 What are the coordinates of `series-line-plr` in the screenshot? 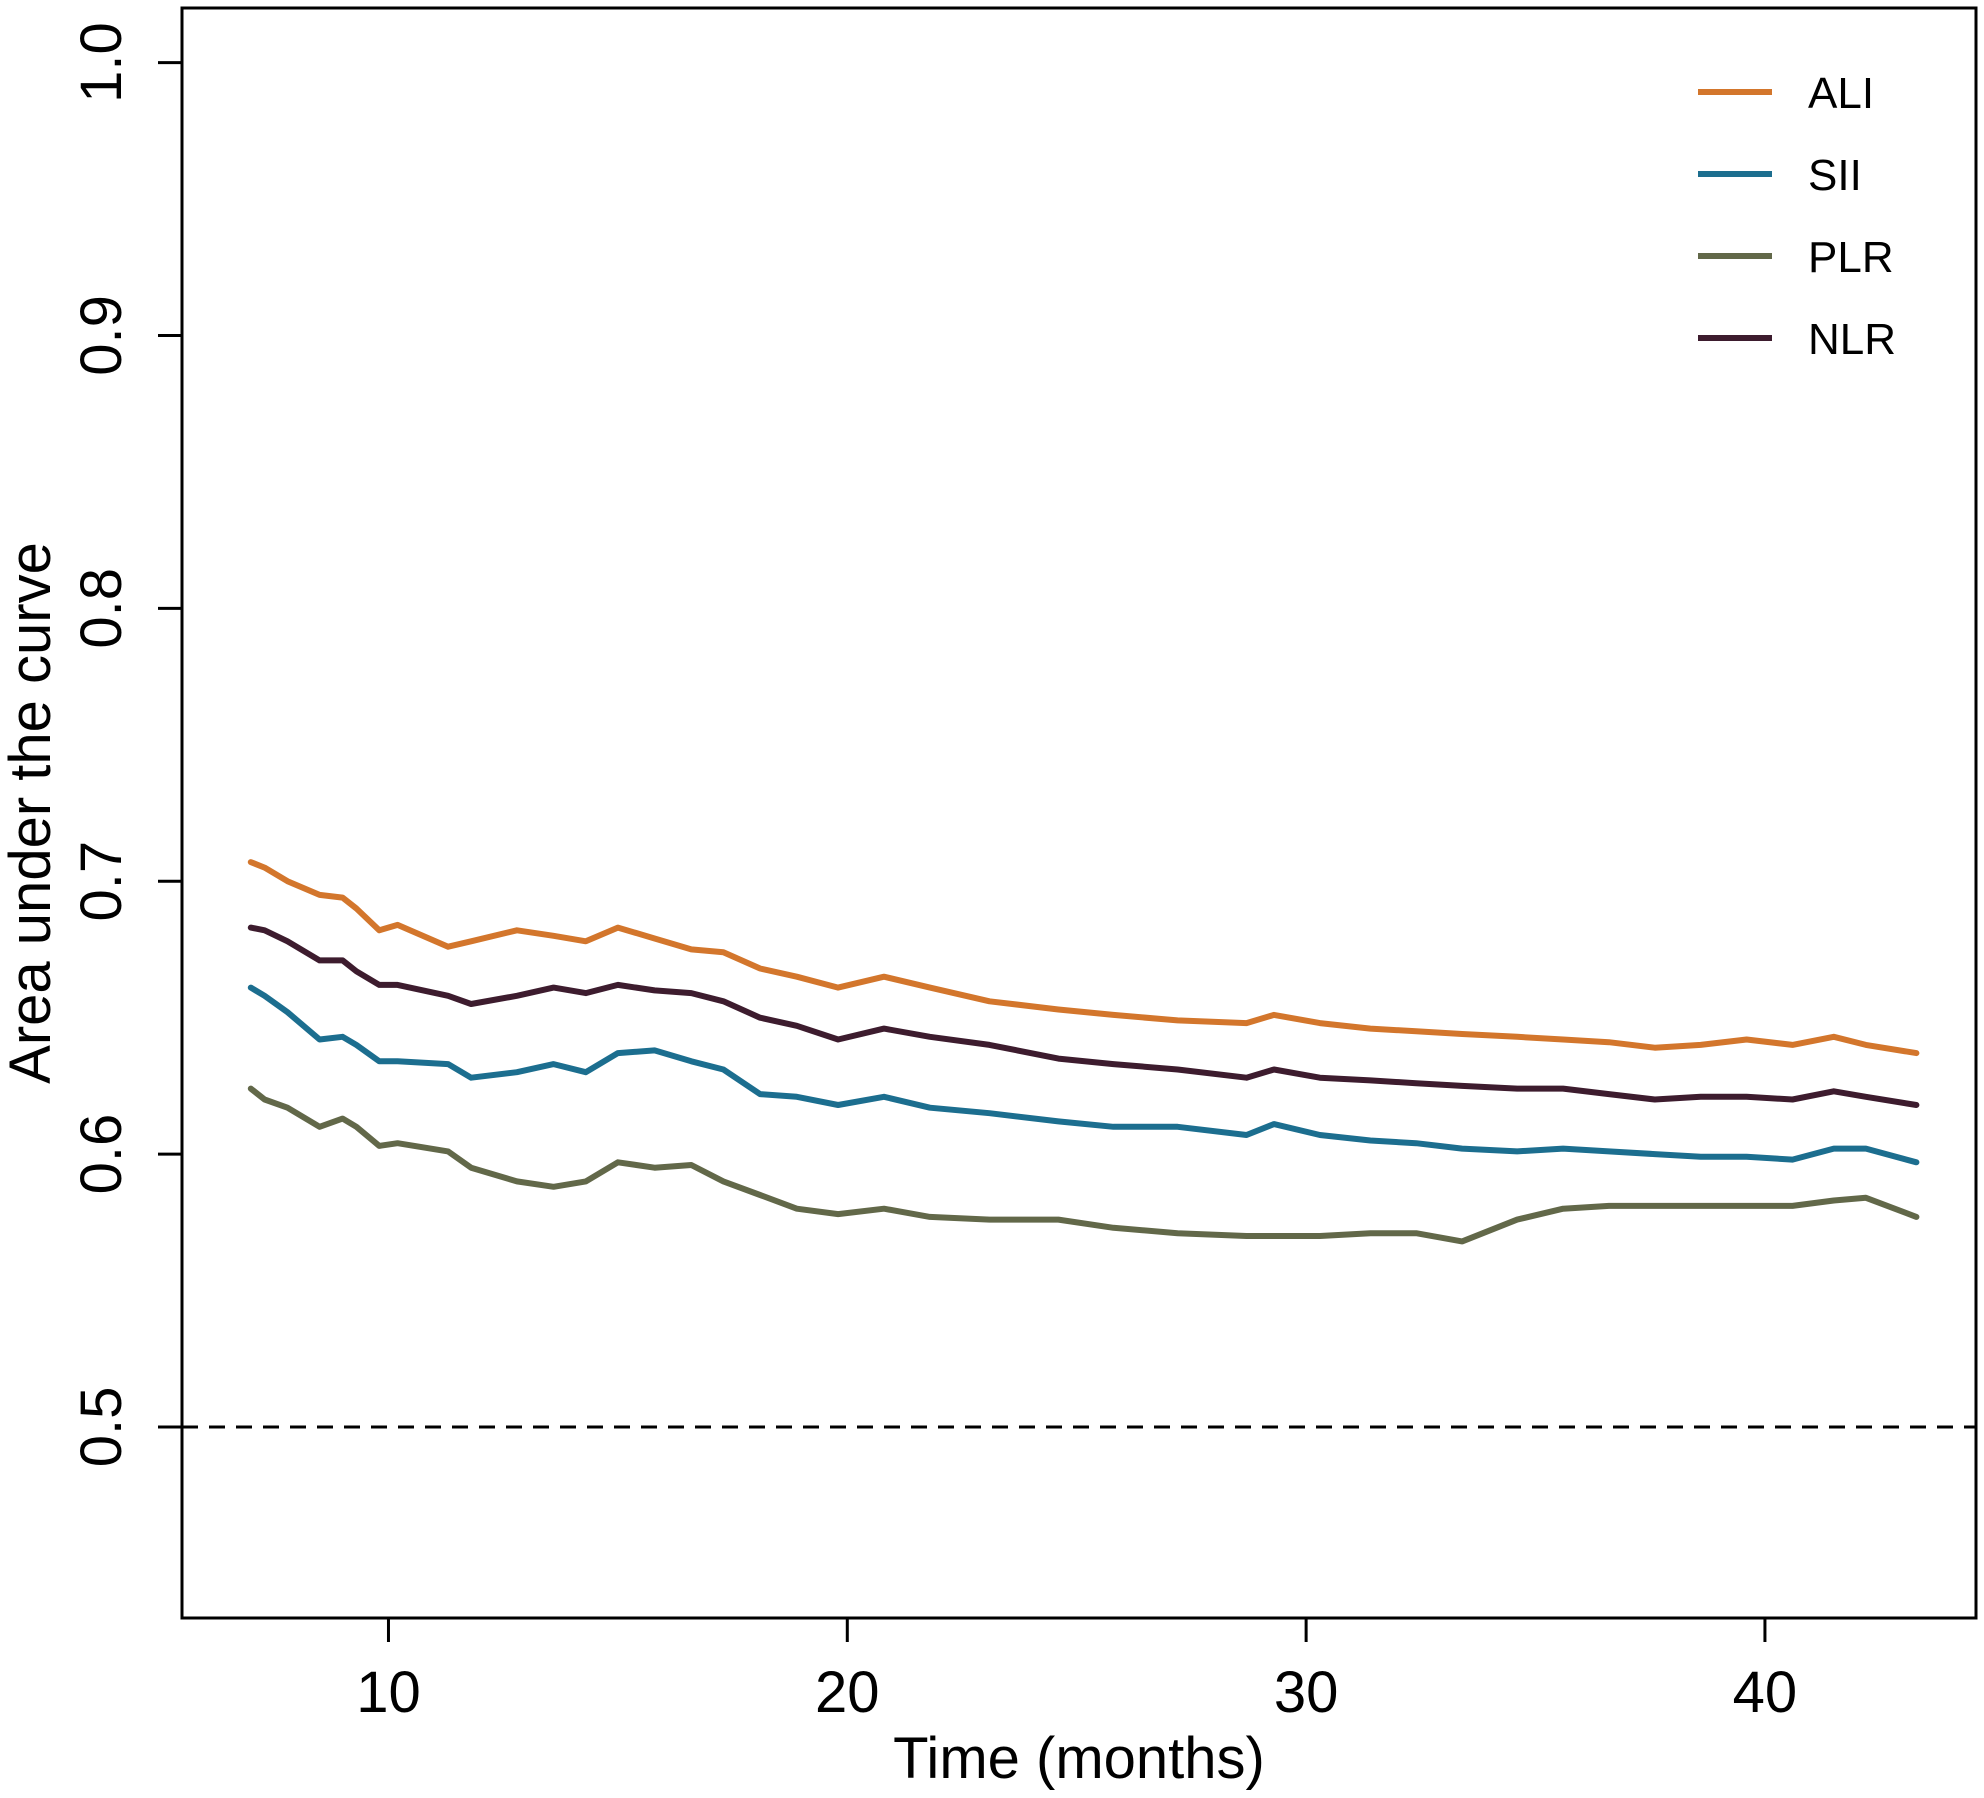 It's located at (1083, 1165).